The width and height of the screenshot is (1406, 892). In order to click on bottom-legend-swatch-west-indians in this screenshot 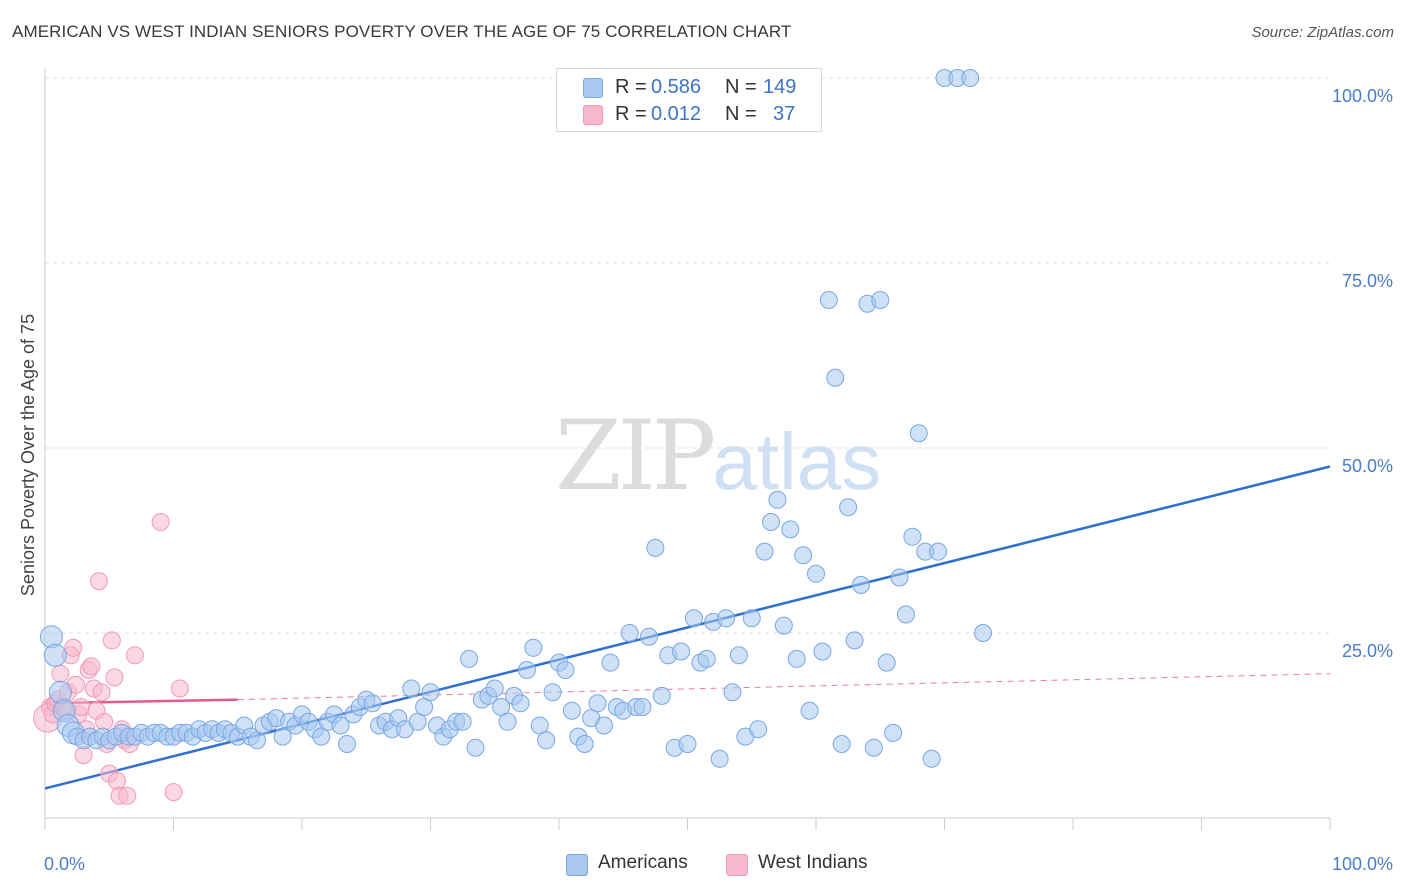, I will do `click(737, 865)`.